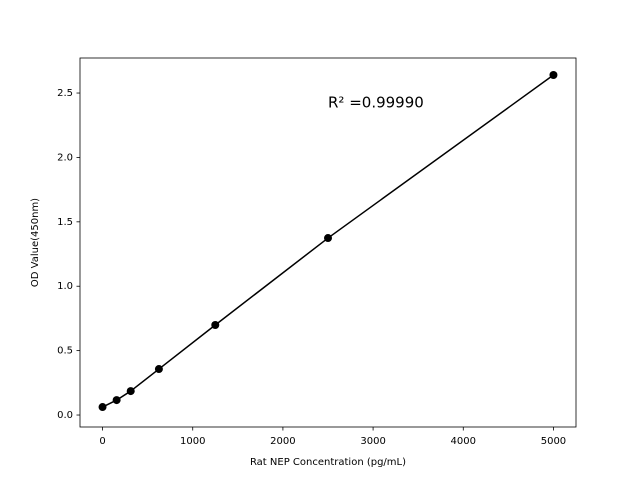 The width and height of the screenshot is (640, 480). I want to click on y-tick-label: 2.5, so click(65, 93).